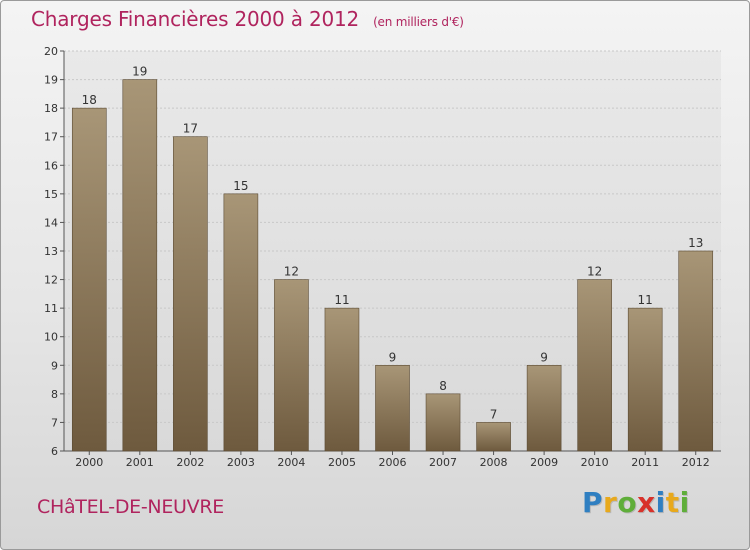 The height and width of the screenshot is (550, 750). I want to click on bar-2005, so click(342, 379).